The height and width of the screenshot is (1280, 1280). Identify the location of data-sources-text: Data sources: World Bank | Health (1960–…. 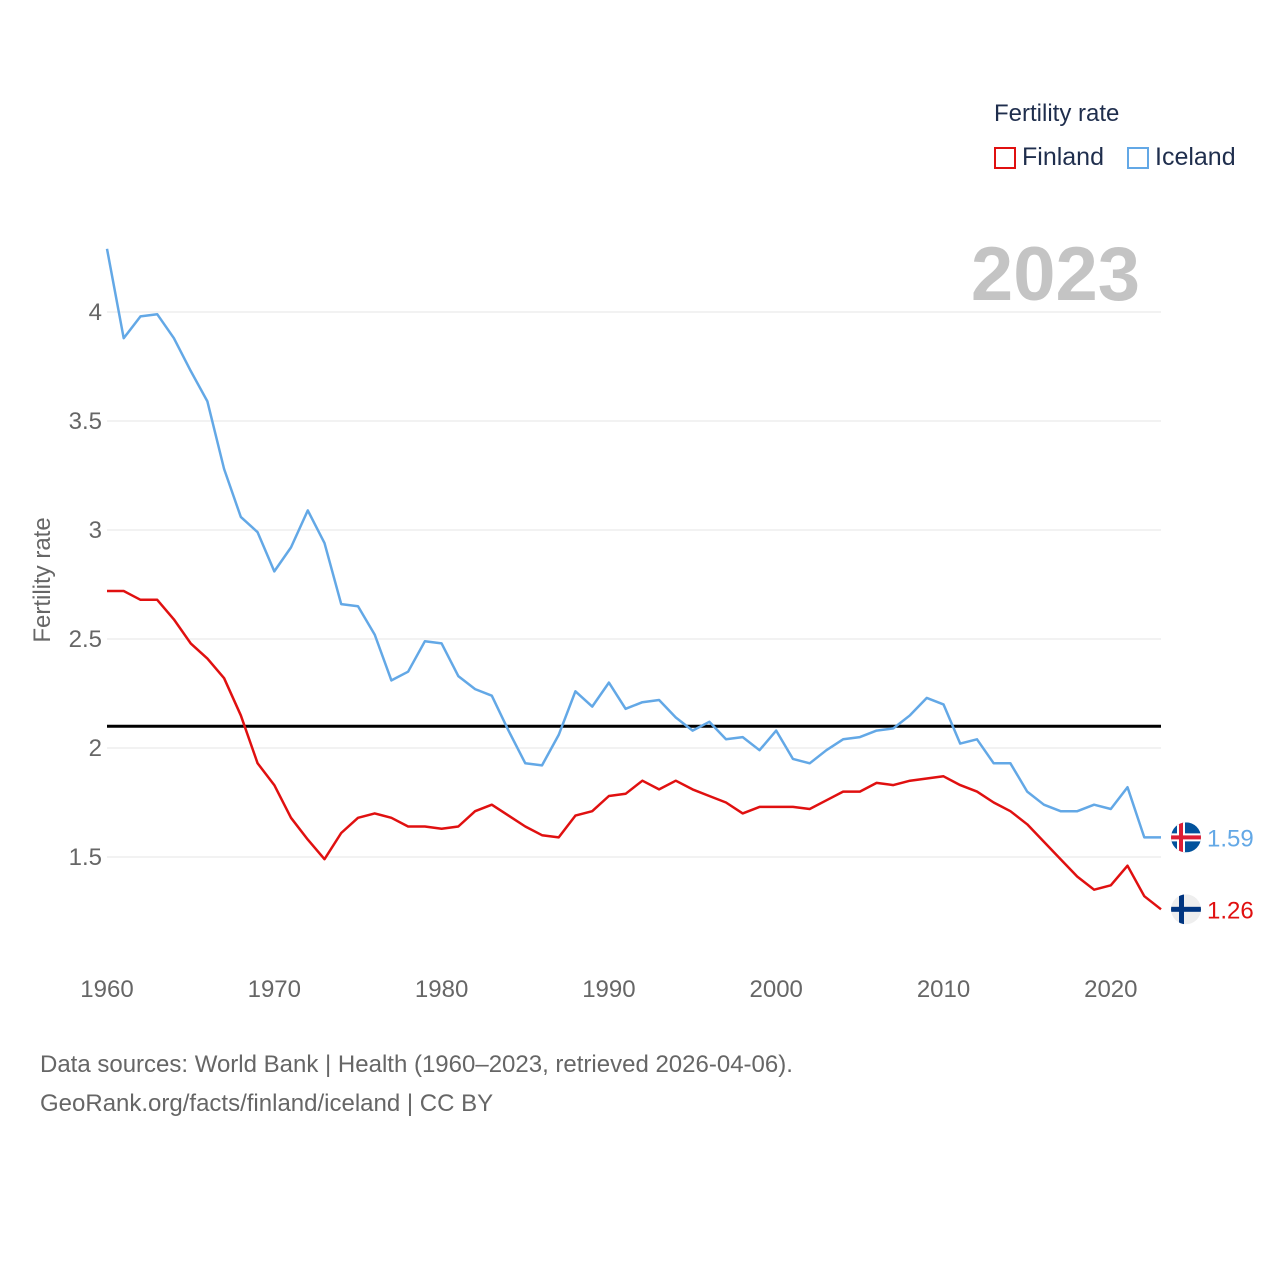
(416, 1064).